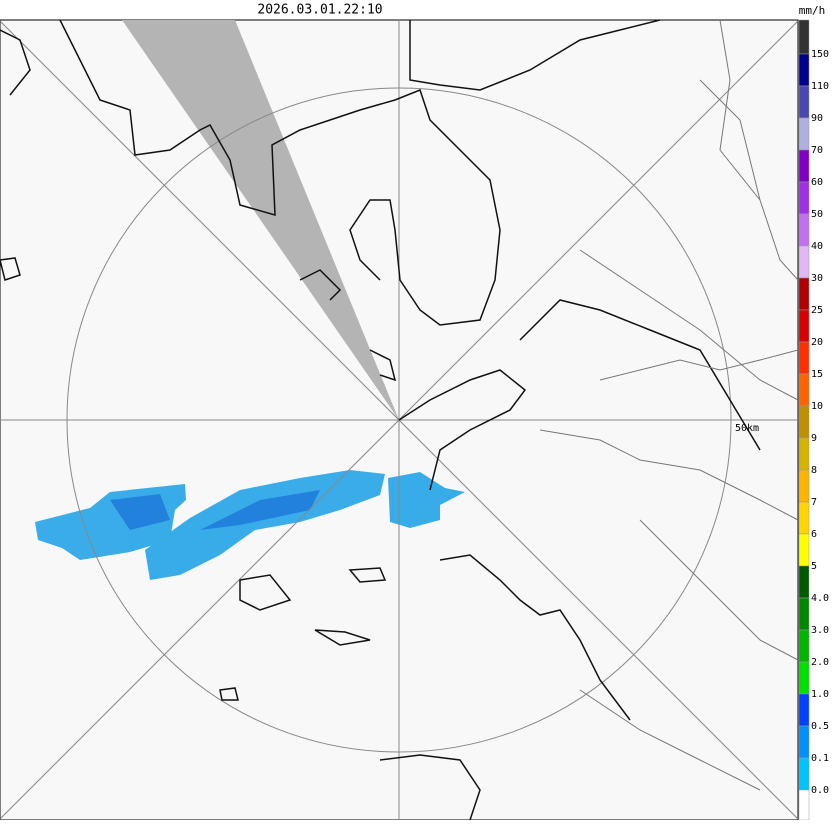  I want to click on legend-label: 40, so click(817, 246).